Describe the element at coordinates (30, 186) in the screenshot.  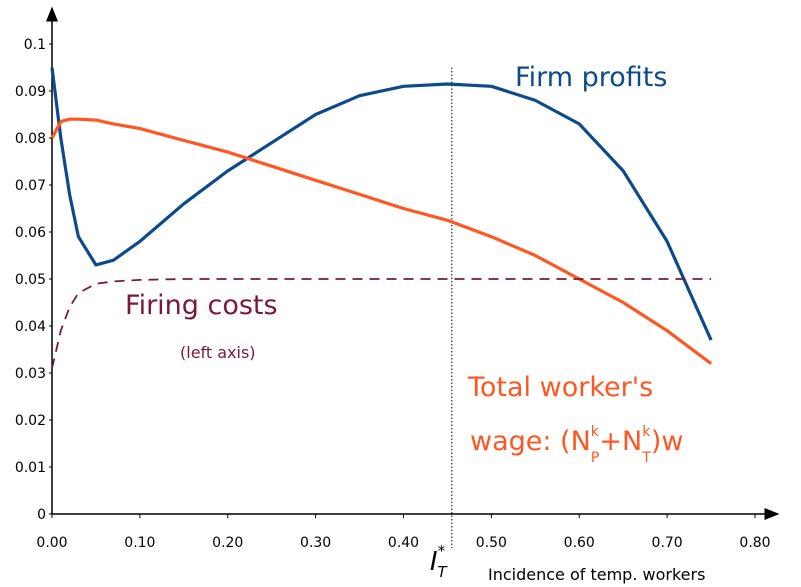
I see `y-tick-label: 0.07` at that location.